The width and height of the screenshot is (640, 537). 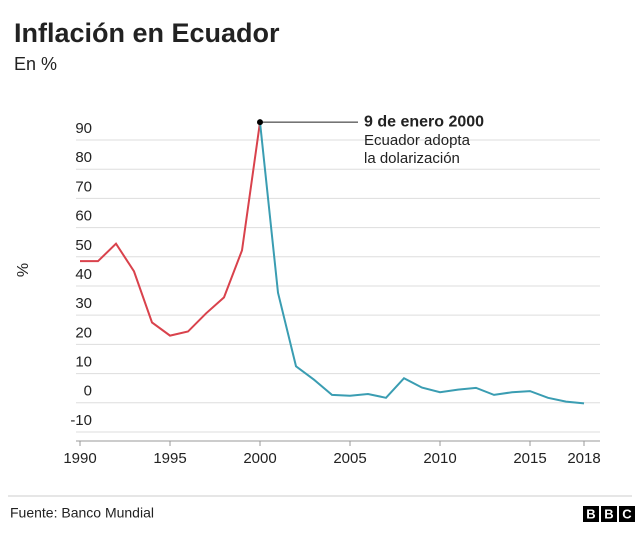 I want to click on y-tick-label: 70, so click(x=83, y=186).